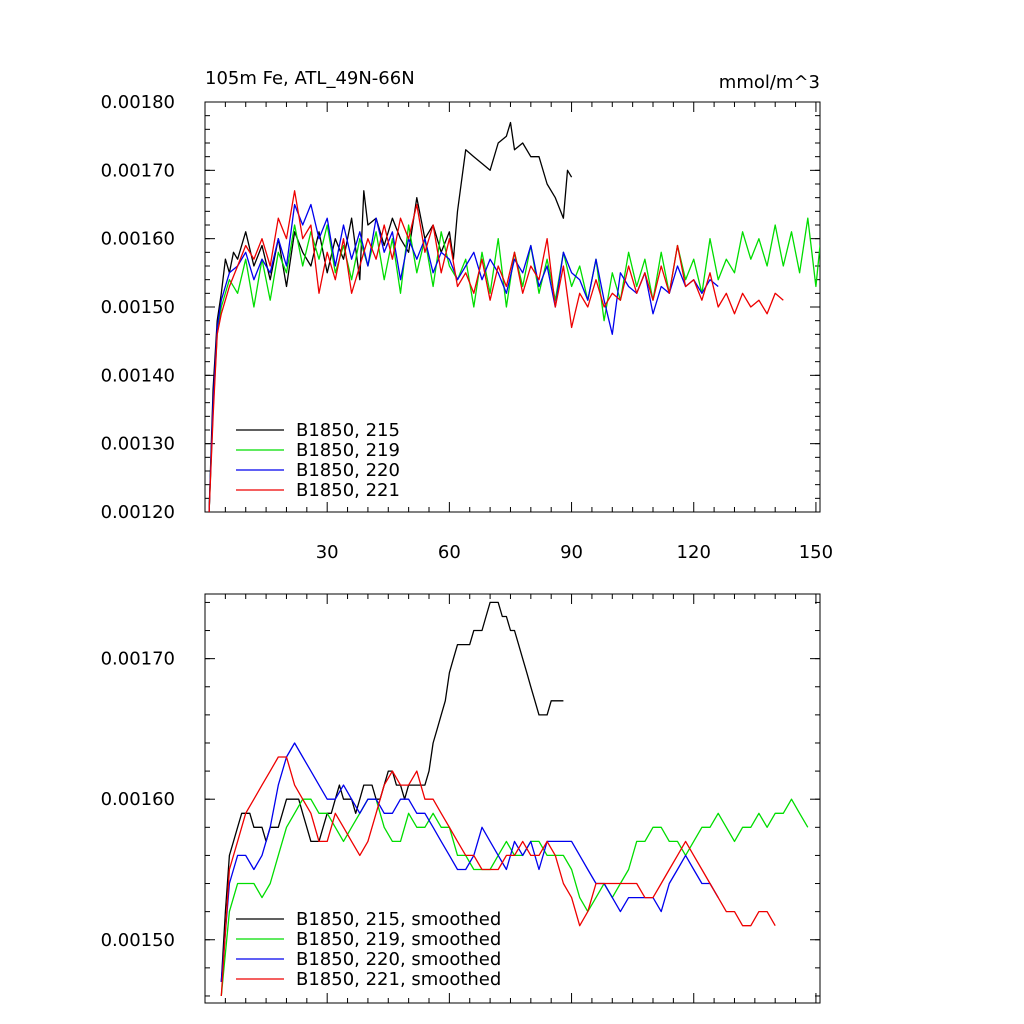 This screenshot has height=1024, width=1024. I want to click on legend-label: B1850, 221, so click(348, 490).